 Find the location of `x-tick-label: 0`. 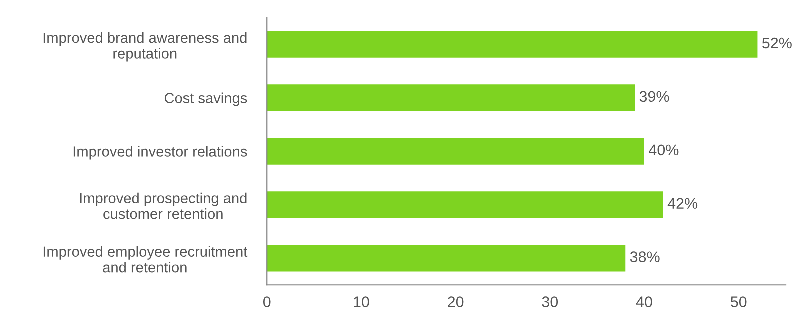

x-tick-label: 0 is located at coordinates (267, 302).